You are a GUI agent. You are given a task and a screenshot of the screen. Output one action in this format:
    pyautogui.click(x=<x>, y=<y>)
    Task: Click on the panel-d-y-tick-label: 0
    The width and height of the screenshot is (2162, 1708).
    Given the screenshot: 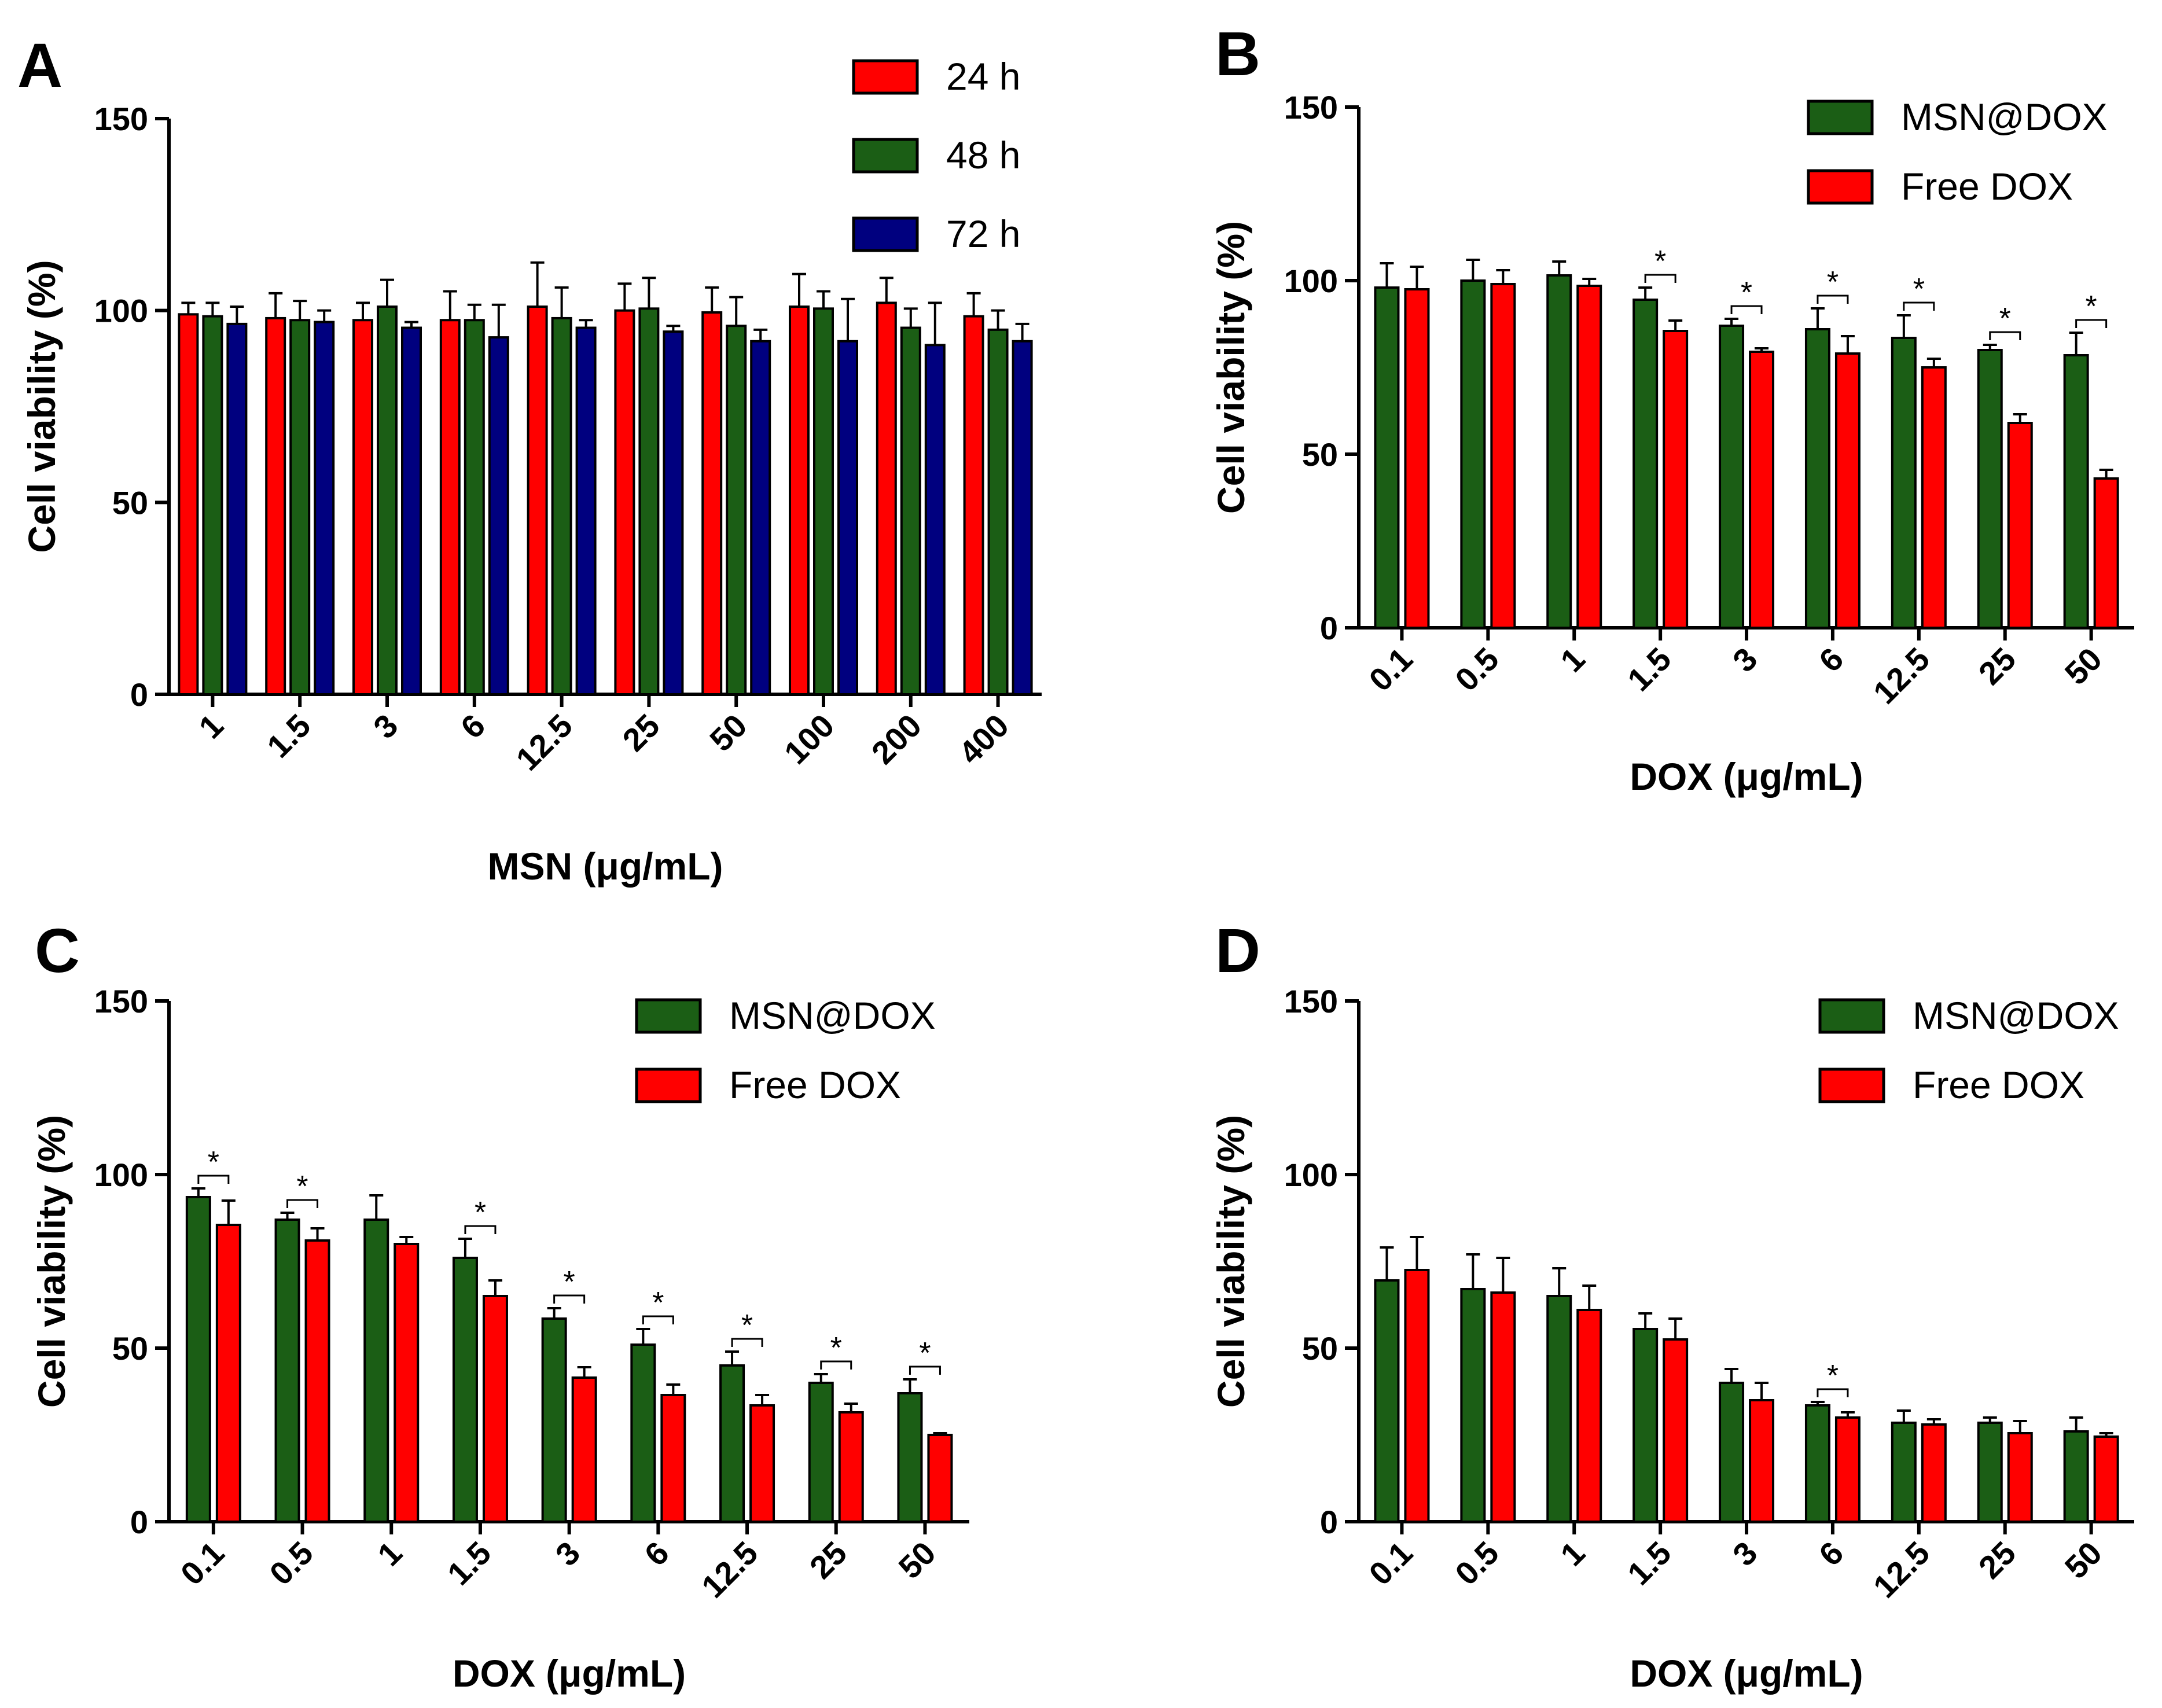 What is the action you would take?
    pyautogui.click(x=1329, y=1522)
    